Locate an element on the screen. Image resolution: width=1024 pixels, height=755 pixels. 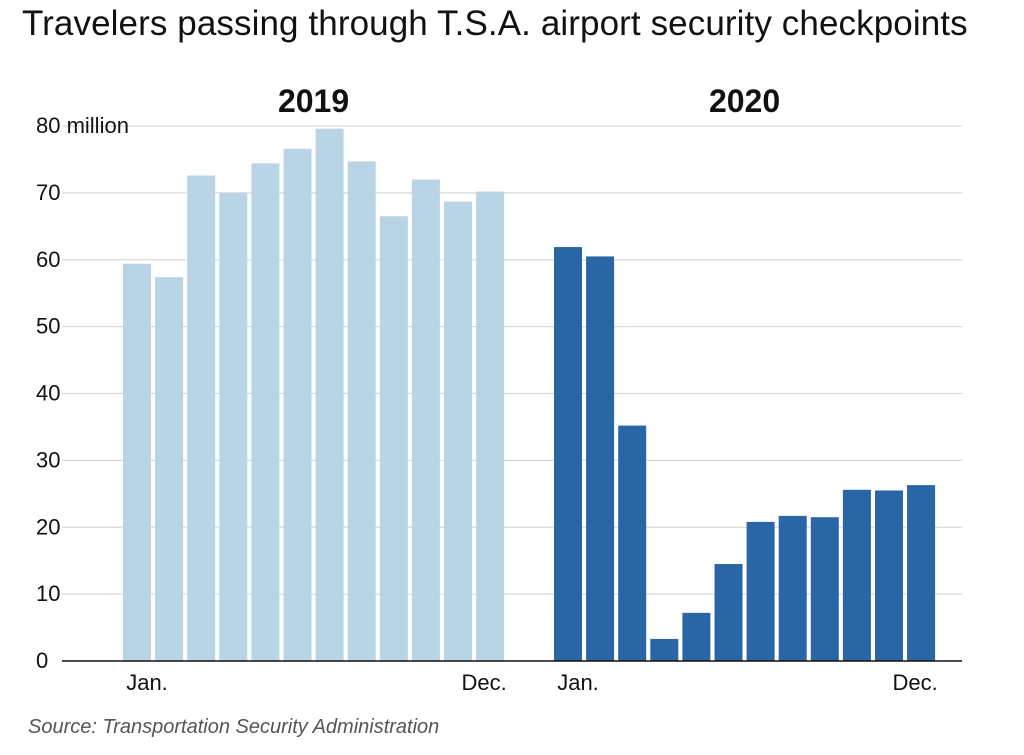
group-label-2019: 2019 is located at coordinates (313, 101).